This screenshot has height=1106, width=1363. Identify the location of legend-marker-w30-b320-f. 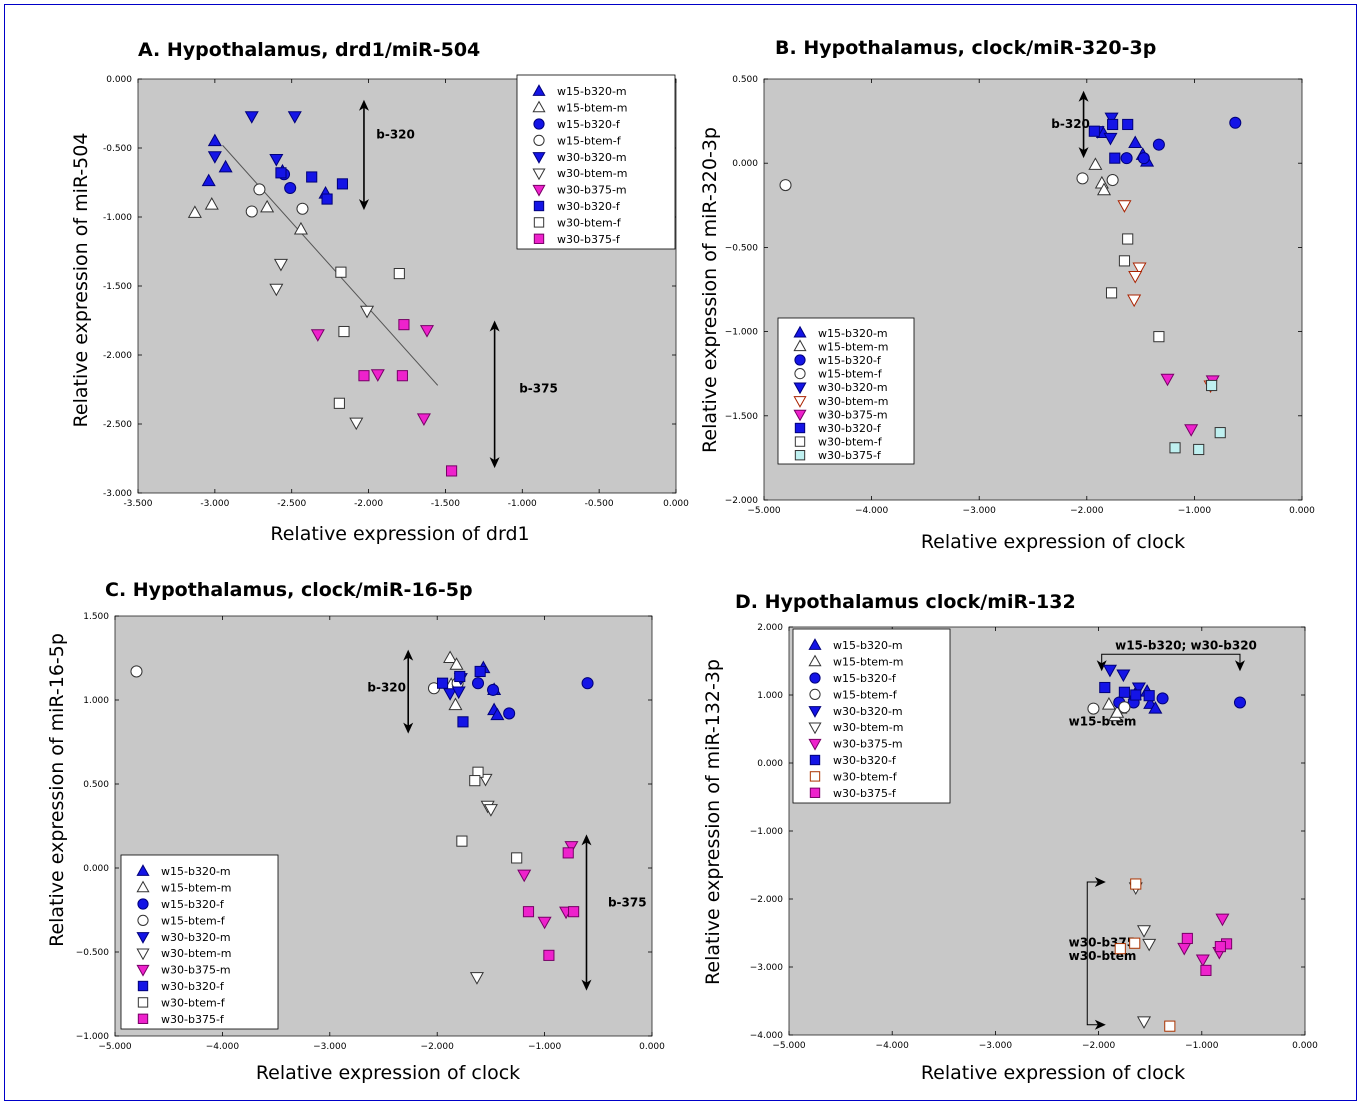
(815, 760).